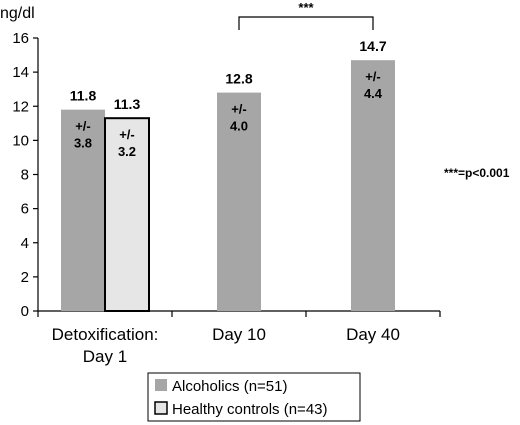  I want to click on y-unit-label: ng/dl, so click(17, 13).